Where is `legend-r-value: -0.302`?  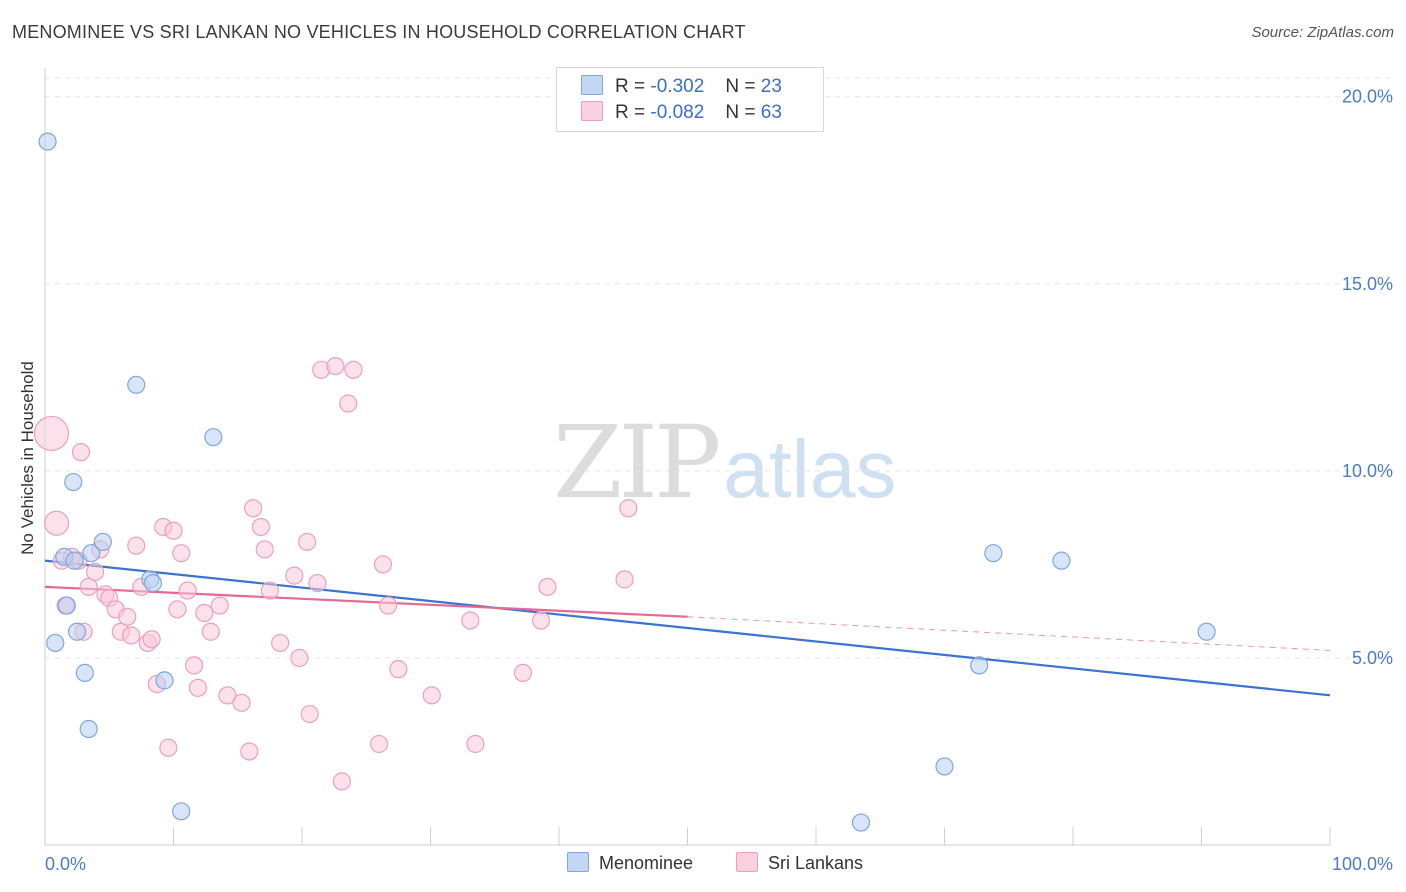 legend-r-value: -0.302 is located at coordinates (677, 86).